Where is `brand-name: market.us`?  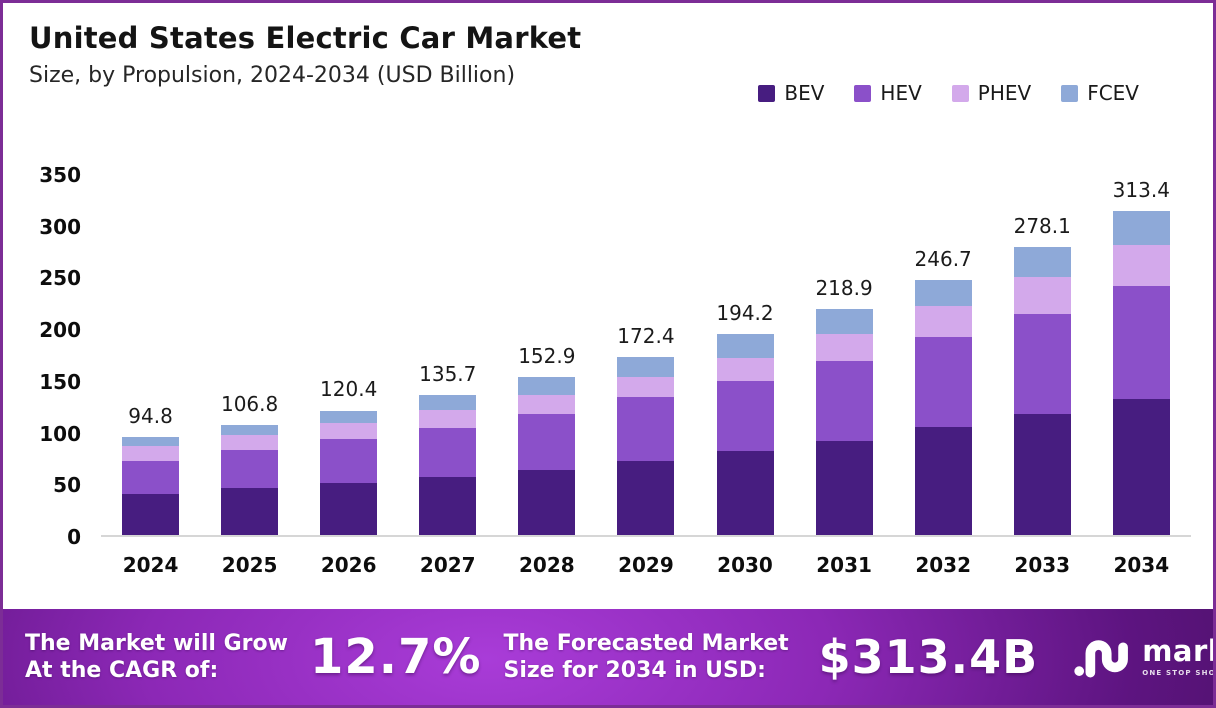 brand-name: market.us is located at coordinates (1177, 651).